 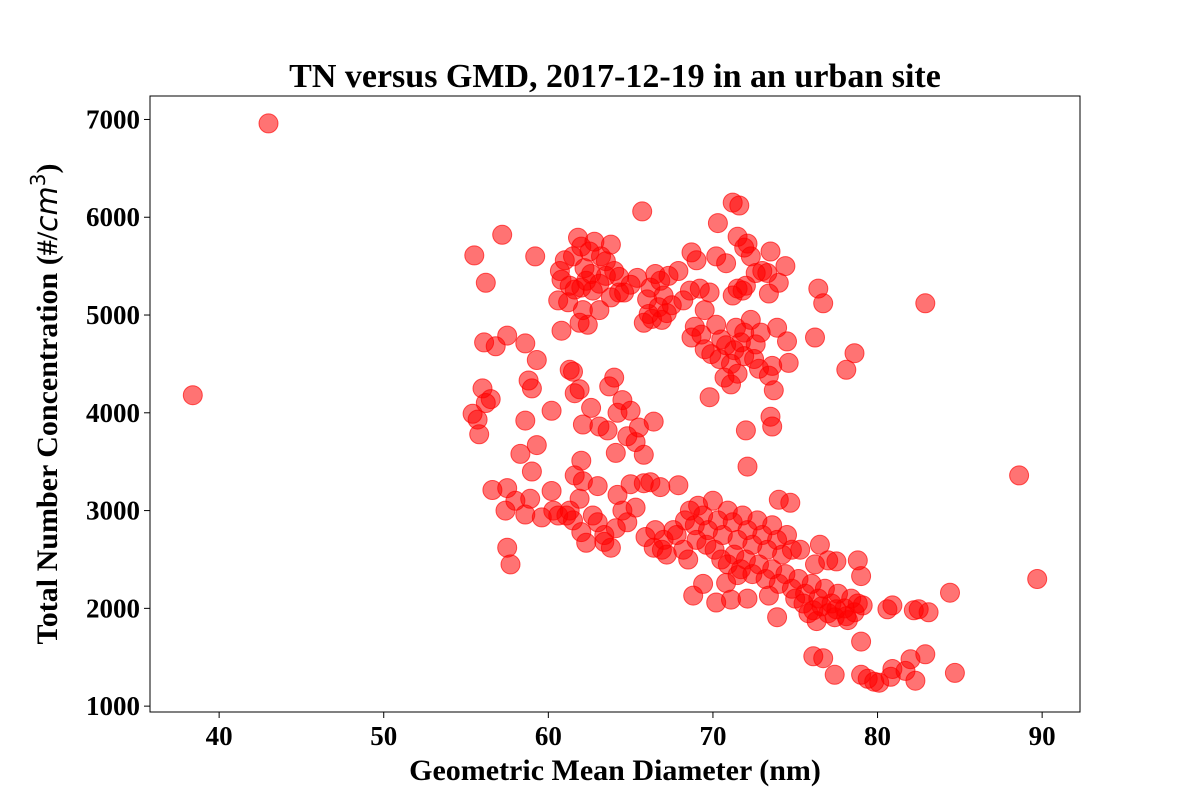 What do you see at coordinates (712, 736) in the screenshot?
I see `x-tick-label: 70` at bounding box center [712, 736].